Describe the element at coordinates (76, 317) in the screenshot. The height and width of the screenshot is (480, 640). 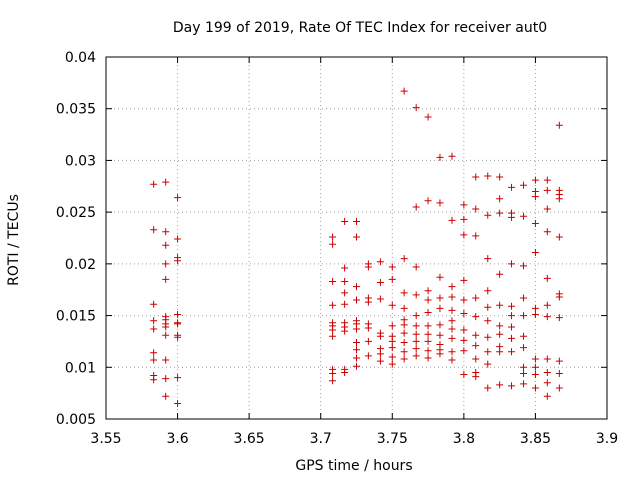
I see `y-tick-label: 0.015` at that location.